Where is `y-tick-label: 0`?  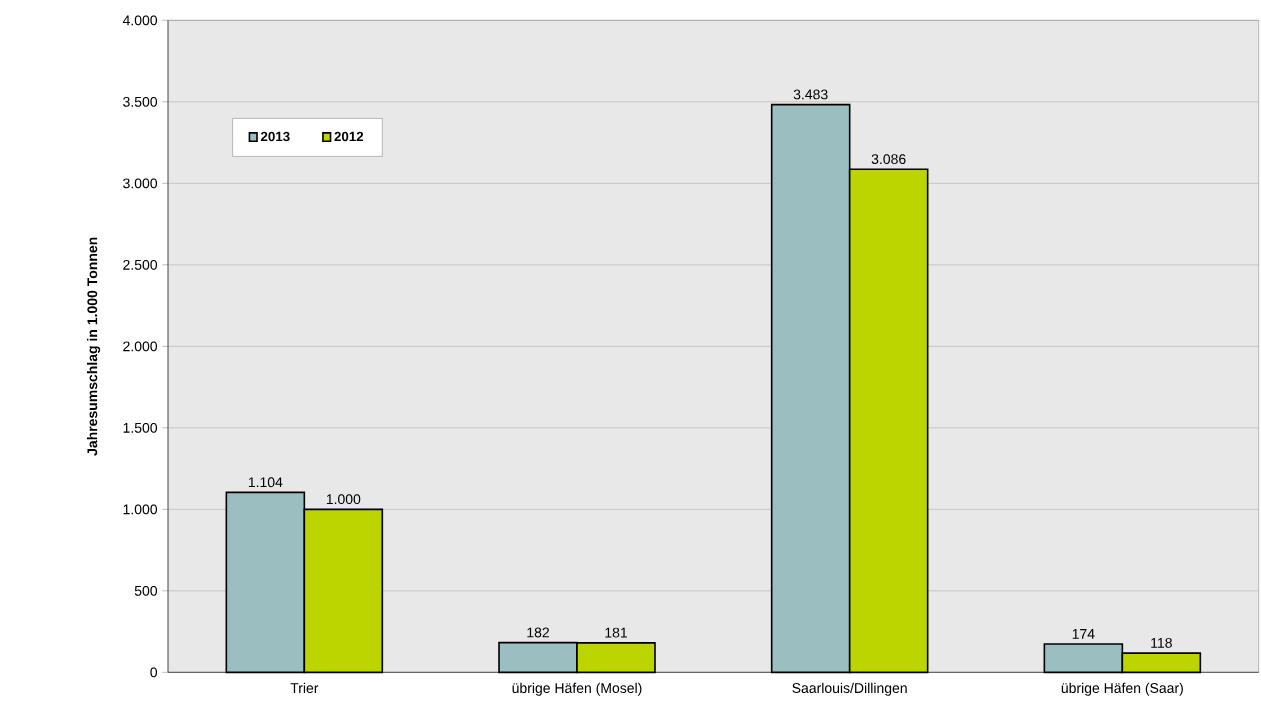
y-tick-label: 0 is located at coordinates (154, 672).